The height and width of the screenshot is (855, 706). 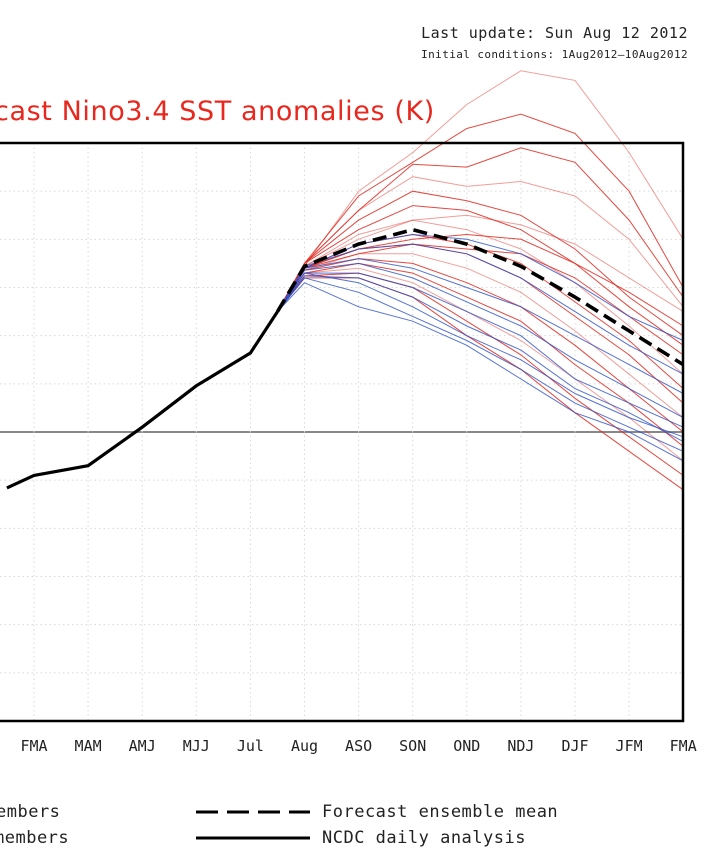 I want to click on x-tick-label: MJJ, so click(x=196, y=746).